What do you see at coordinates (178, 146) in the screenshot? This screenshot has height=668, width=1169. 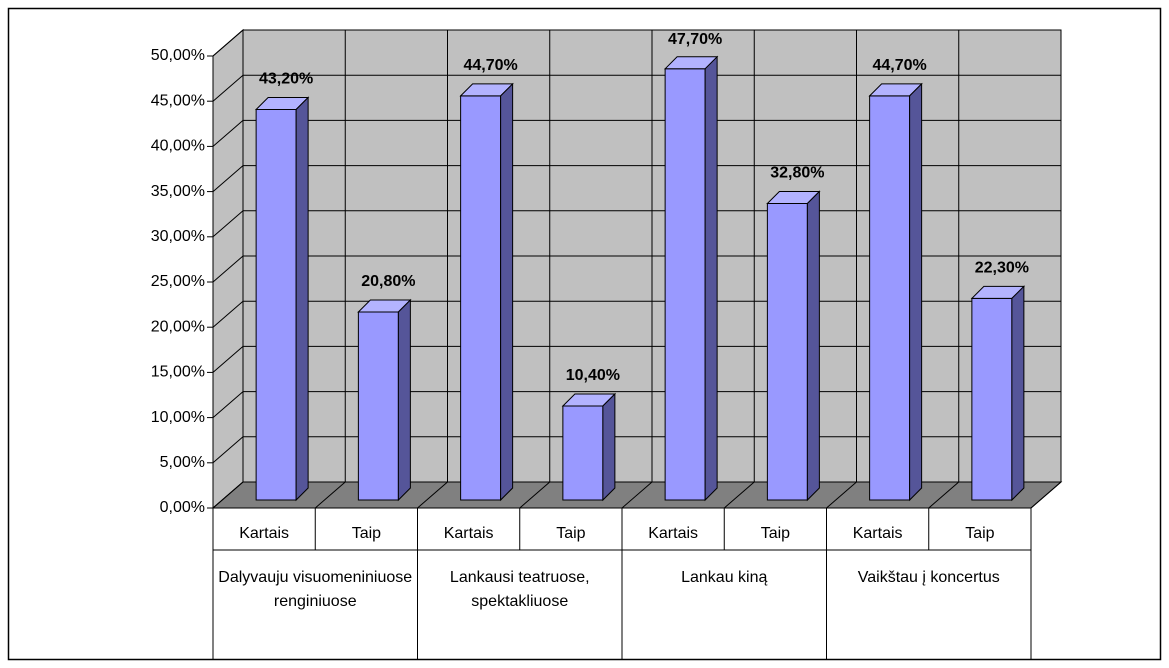 I see `y-tick-label: 40,00%` at bounding box center [178, 146].